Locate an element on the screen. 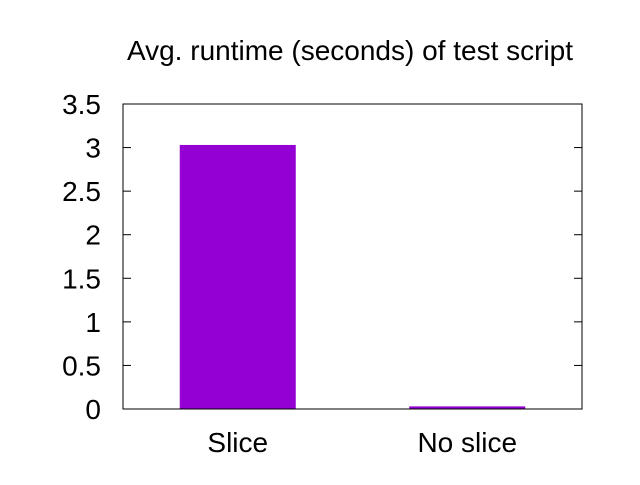  y-tick-label: 0 is located at coordinates (93, 409).